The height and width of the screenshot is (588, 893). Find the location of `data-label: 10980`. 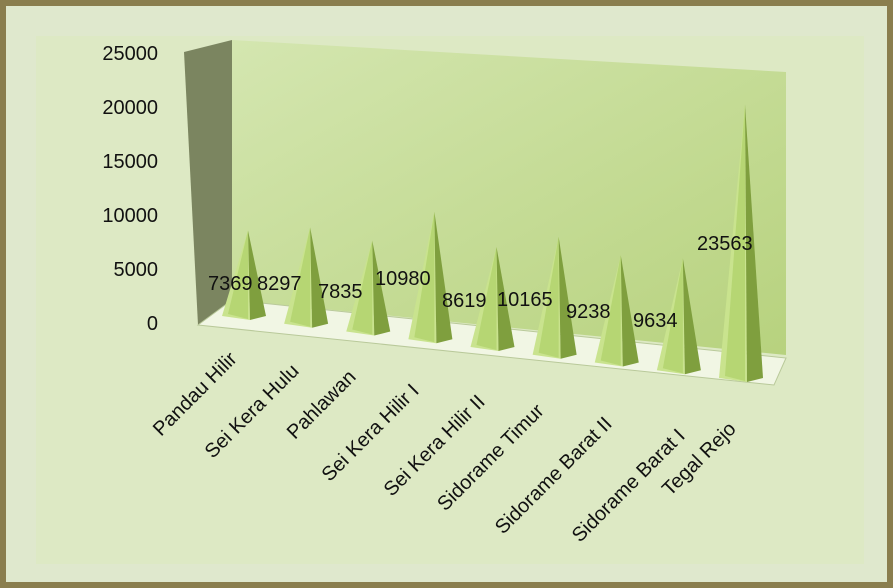

data-label: 10980 is located at coordinates (403, 279).